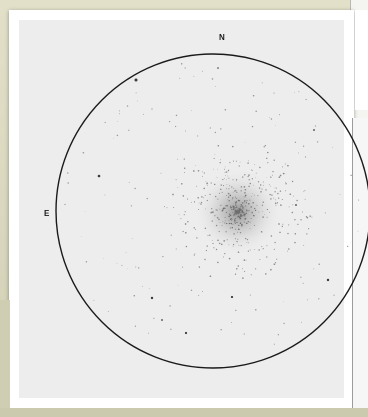 This screenshot has height=417, width=368. Describe the element at coordinates (361, 60) in the screenshot. I see `overlay-sheet-top` at that location.